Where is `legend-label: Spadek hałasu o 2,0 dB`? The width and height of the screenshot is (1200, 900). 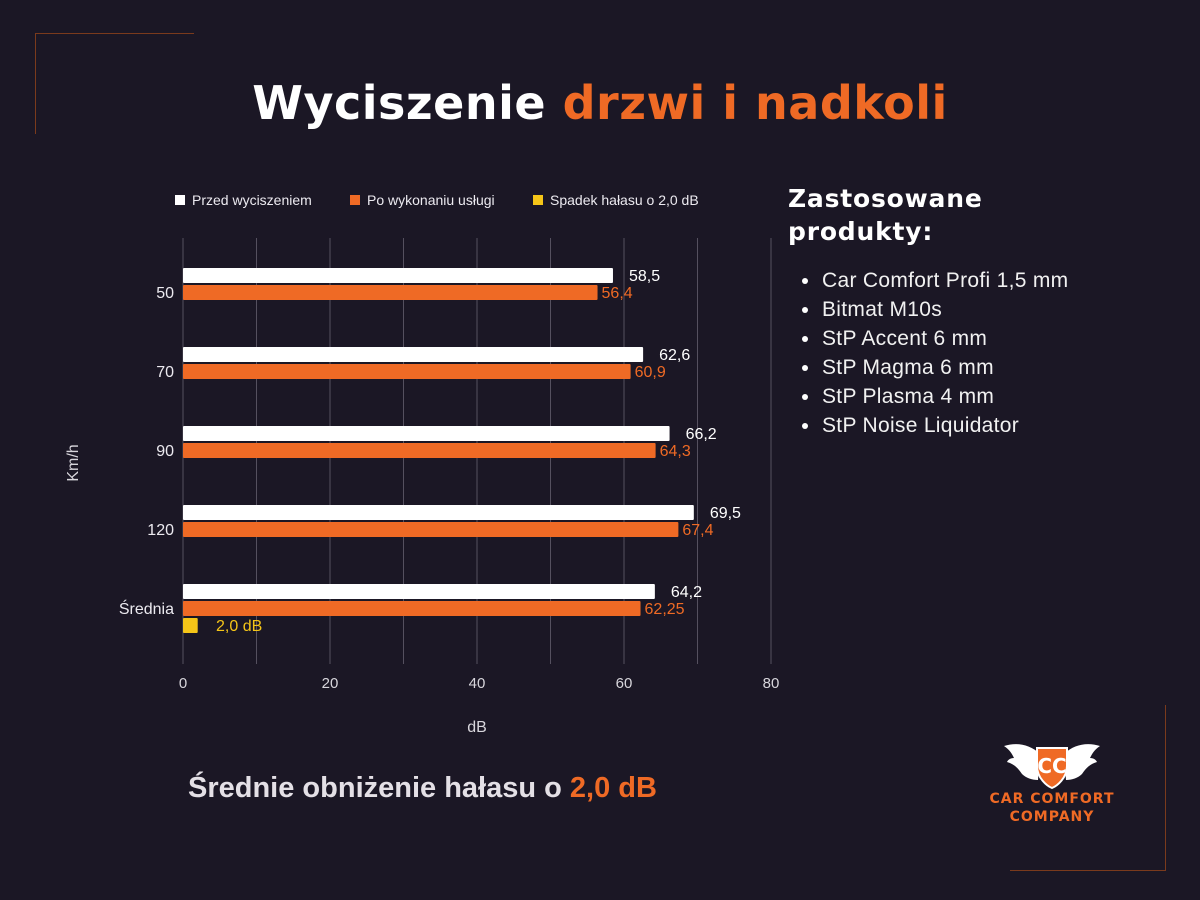
legend-label: Spadek hałasu o 2,0 dB is located at coordinates (624, 200).